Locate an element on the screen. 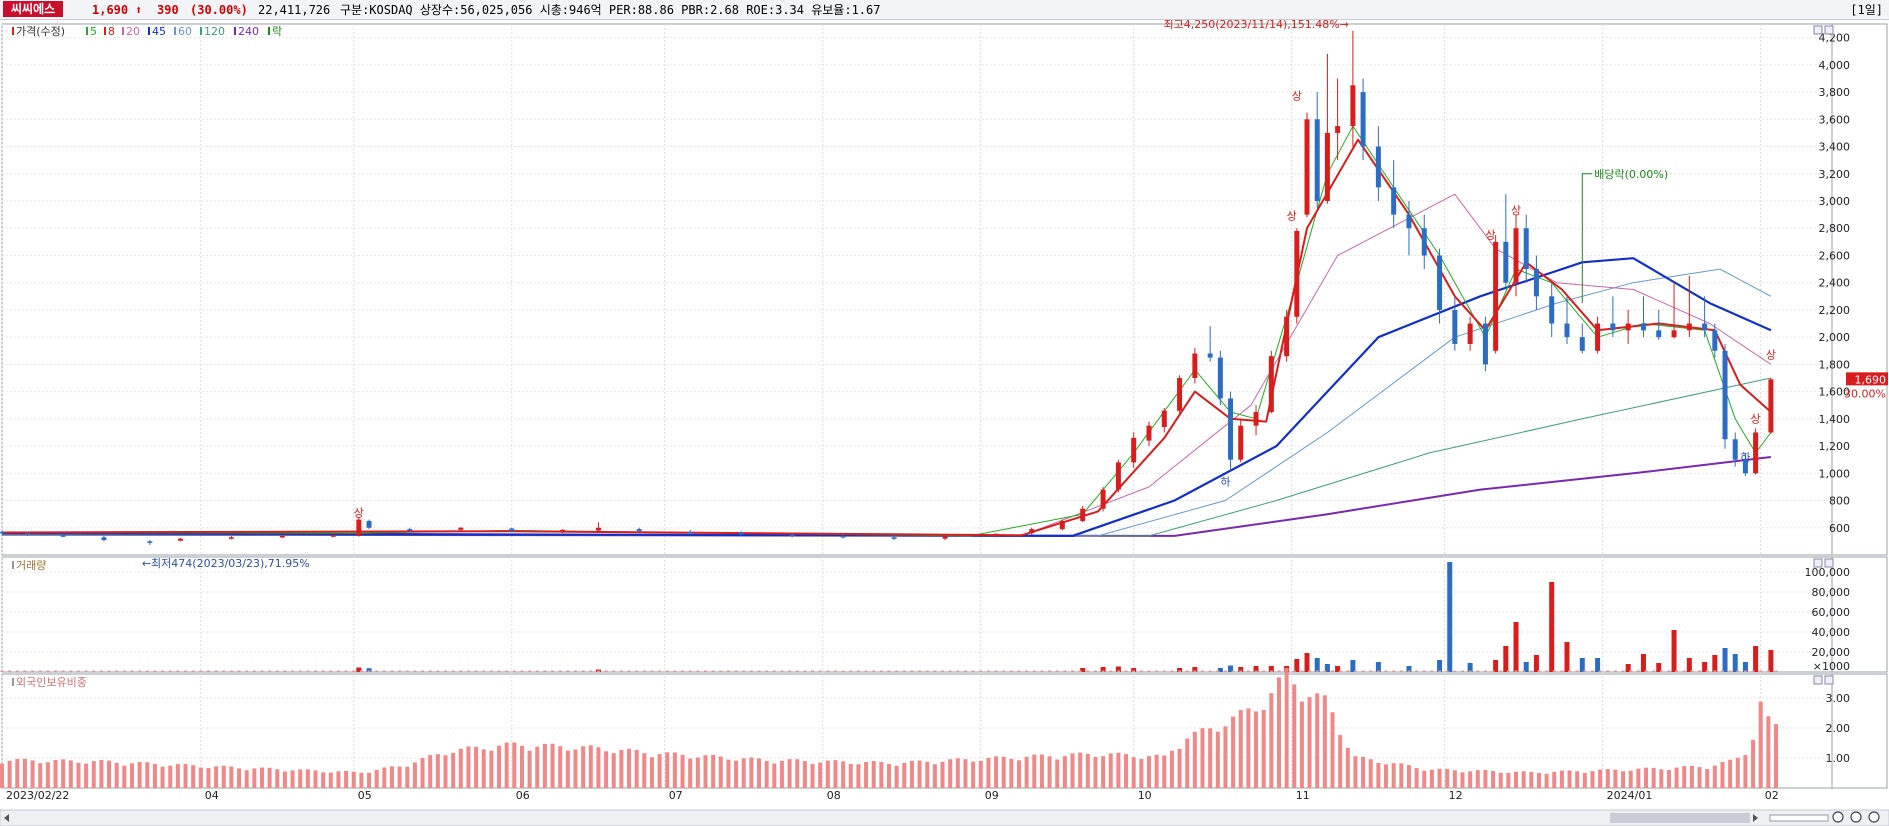 This screenshot has height=826, width=1889. legend-ma-45: 45 is located at coordinates (159, 31).